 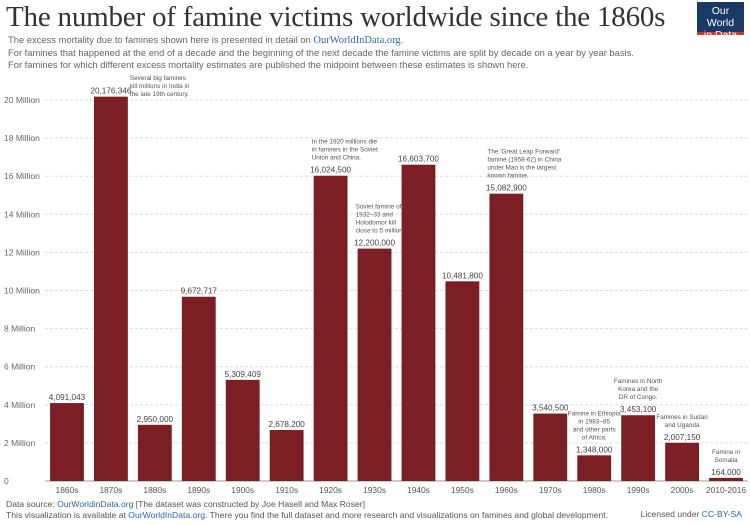 I want to click on annotation-line: in famines in the Soviet, so click(x=345, y=150).